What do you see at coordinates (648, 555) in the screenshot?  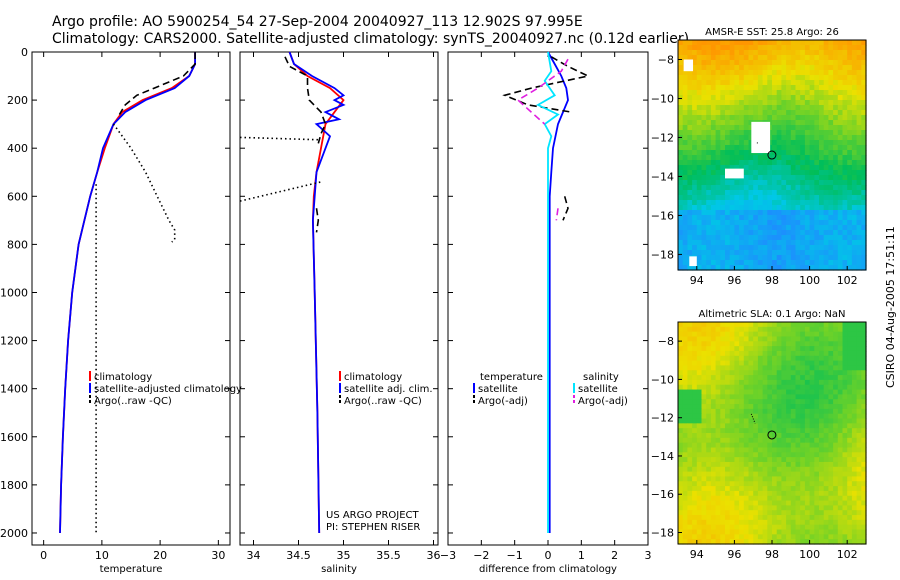 I see `x-tick-label: 3` at bounding box center [648, 555].